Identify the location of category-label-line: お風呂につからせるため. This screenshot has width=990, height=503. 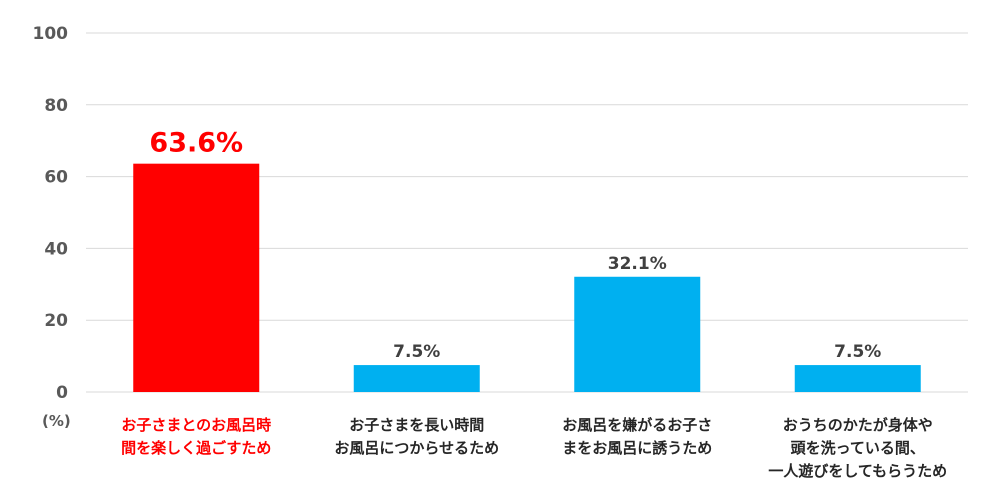
(416, 448).